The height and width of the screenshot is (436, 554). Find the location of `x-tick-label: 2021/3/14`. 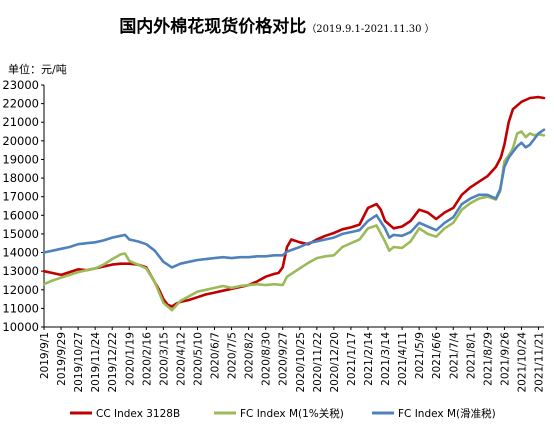

x-tick-label: 2021/3/14 is located at coordinates (386, 359).